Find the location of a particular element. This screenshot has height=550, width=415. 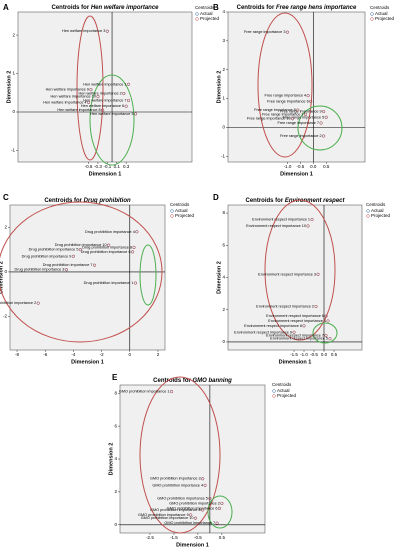

x-tick-label: -0.1 is located at coordinates (107, 166).